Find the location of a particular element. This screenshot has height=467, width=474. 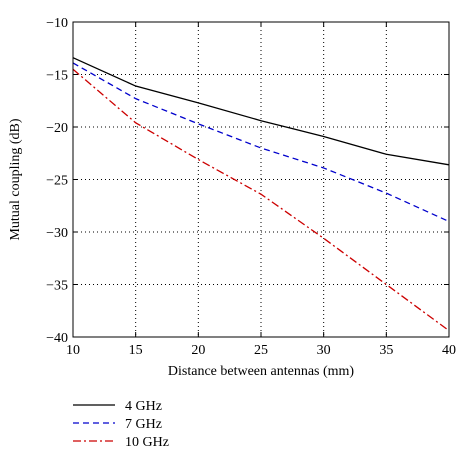

y-tick-label: −30 is located at coordinates (57, 233).